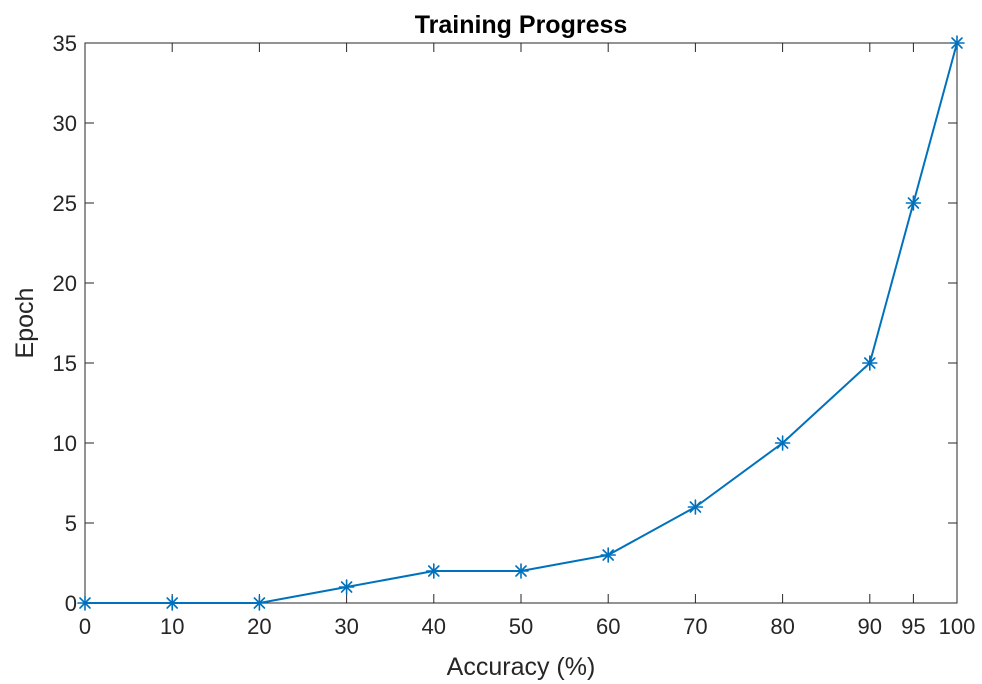 Image resolution: width=982 pixels, height=684 pixels. What do you see at coordinates (71, 523) in the screenshot?
I see `y-tick-label: 5` at bounding box center [71, 523].